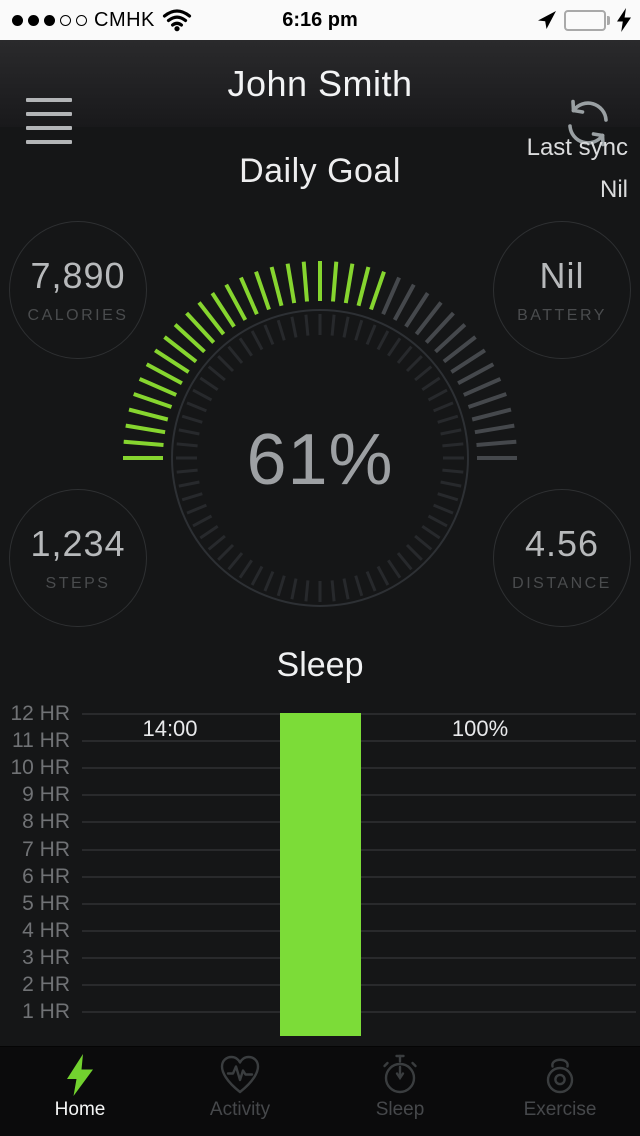 Image resolution: width=640 pixels, height=1136 pixels. I want to click on last-sync-value: Nil, so click(614, 189).